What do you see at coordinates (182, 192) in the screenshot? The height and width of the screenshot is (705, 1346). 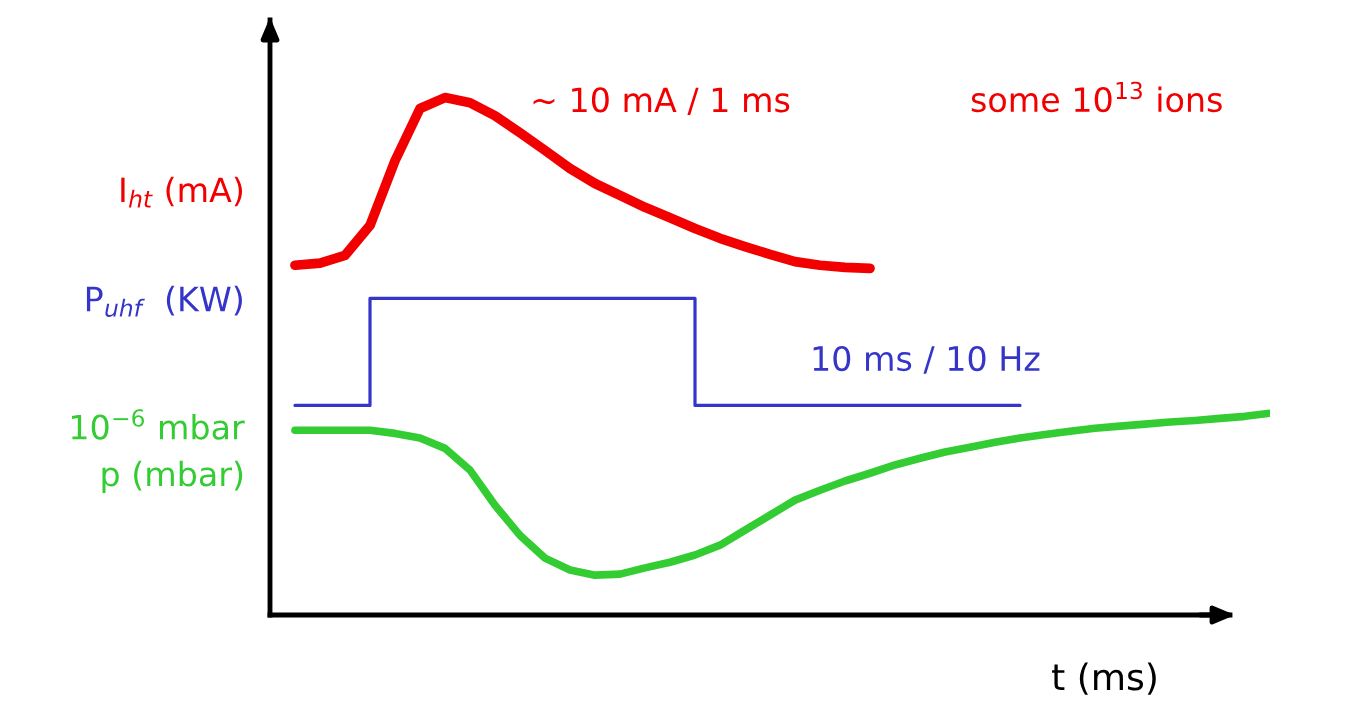 I see `text: I$_{ht}$ (mA)` at bounding box center [182, 192].